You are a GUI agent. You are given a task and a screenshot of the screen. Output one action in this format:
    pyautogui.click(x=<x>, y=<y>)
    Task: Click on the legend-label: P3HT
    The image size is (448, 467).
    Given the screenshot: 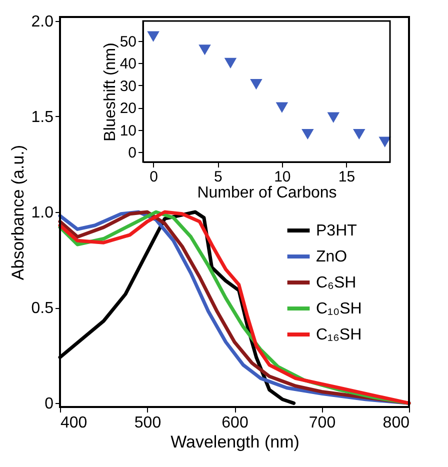 What is the action you would take?
    pyautogui.click(x=337, y=231)
    